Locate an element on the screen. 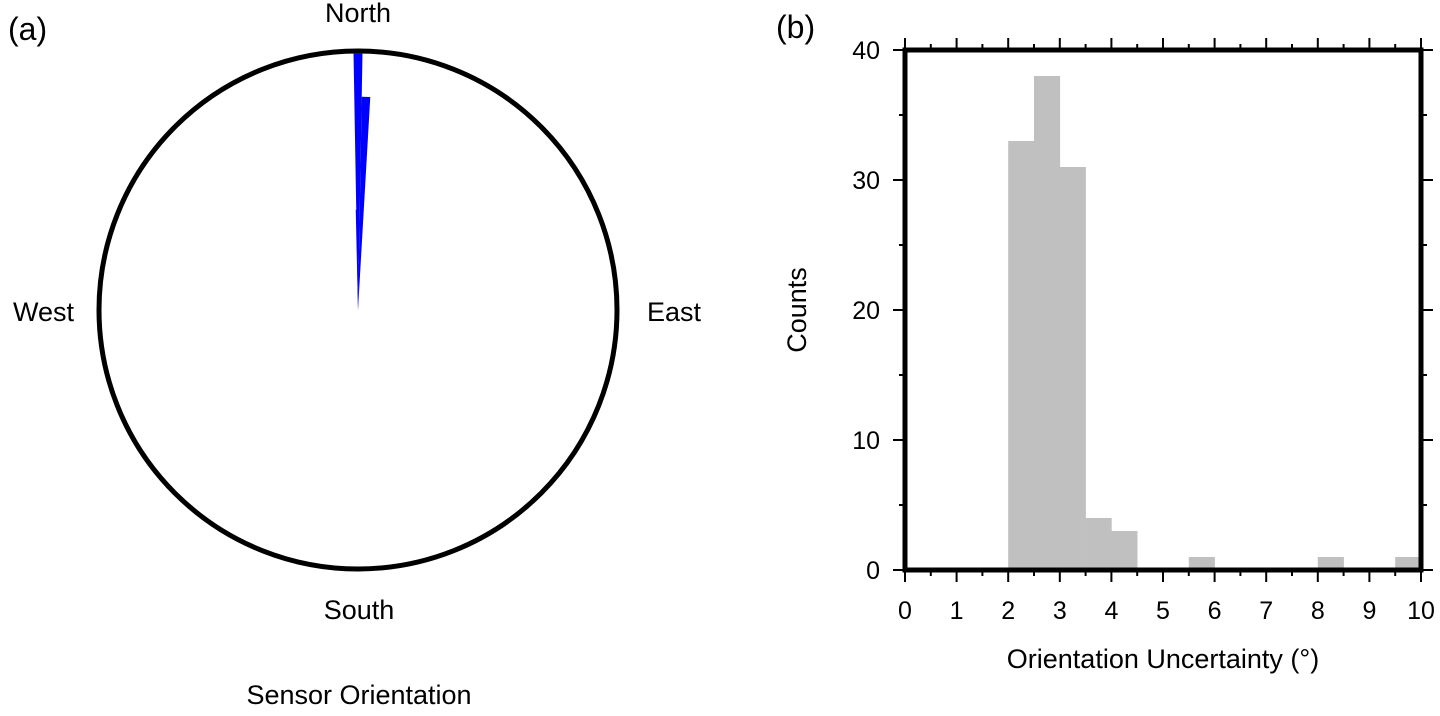  x-tick-label: 10 is located at coordinates (1421, 611).